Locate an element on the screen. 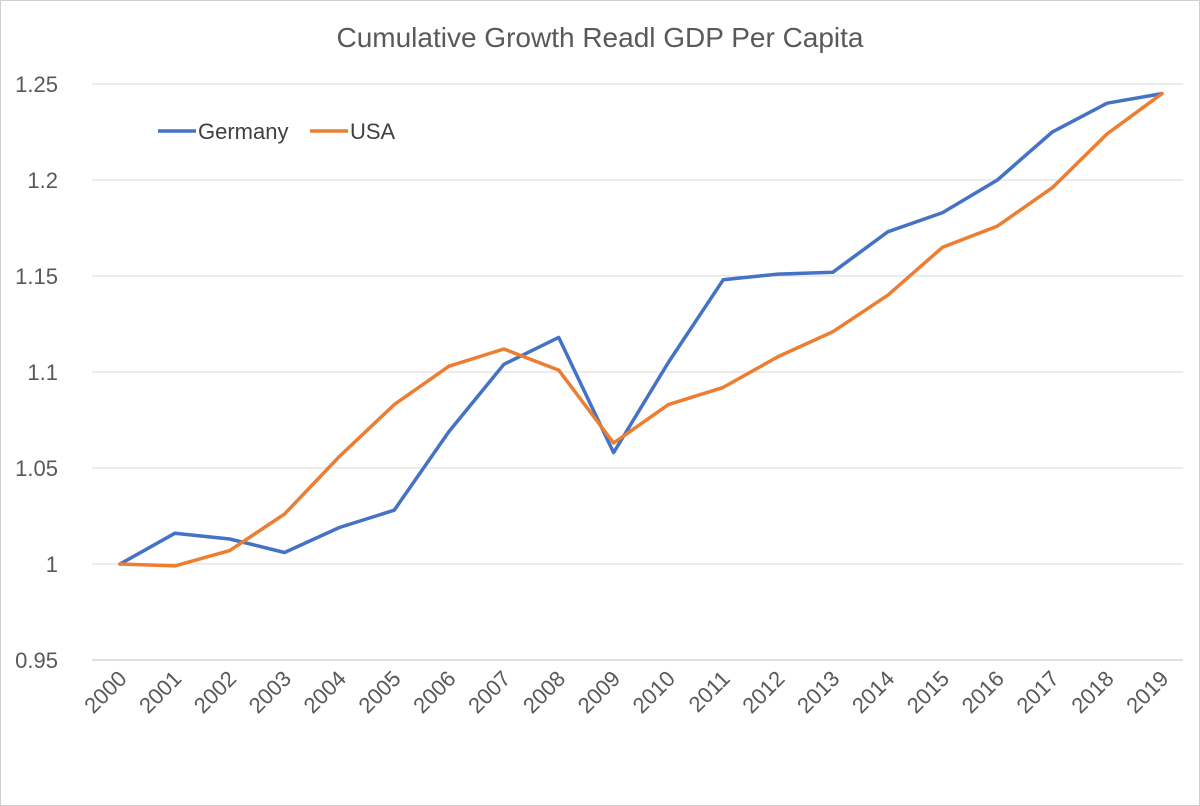  y-axis-ticks: 0.95 1 1.05 1.1 1.15 1.2 1.25 is located at coordinates (36, 372).